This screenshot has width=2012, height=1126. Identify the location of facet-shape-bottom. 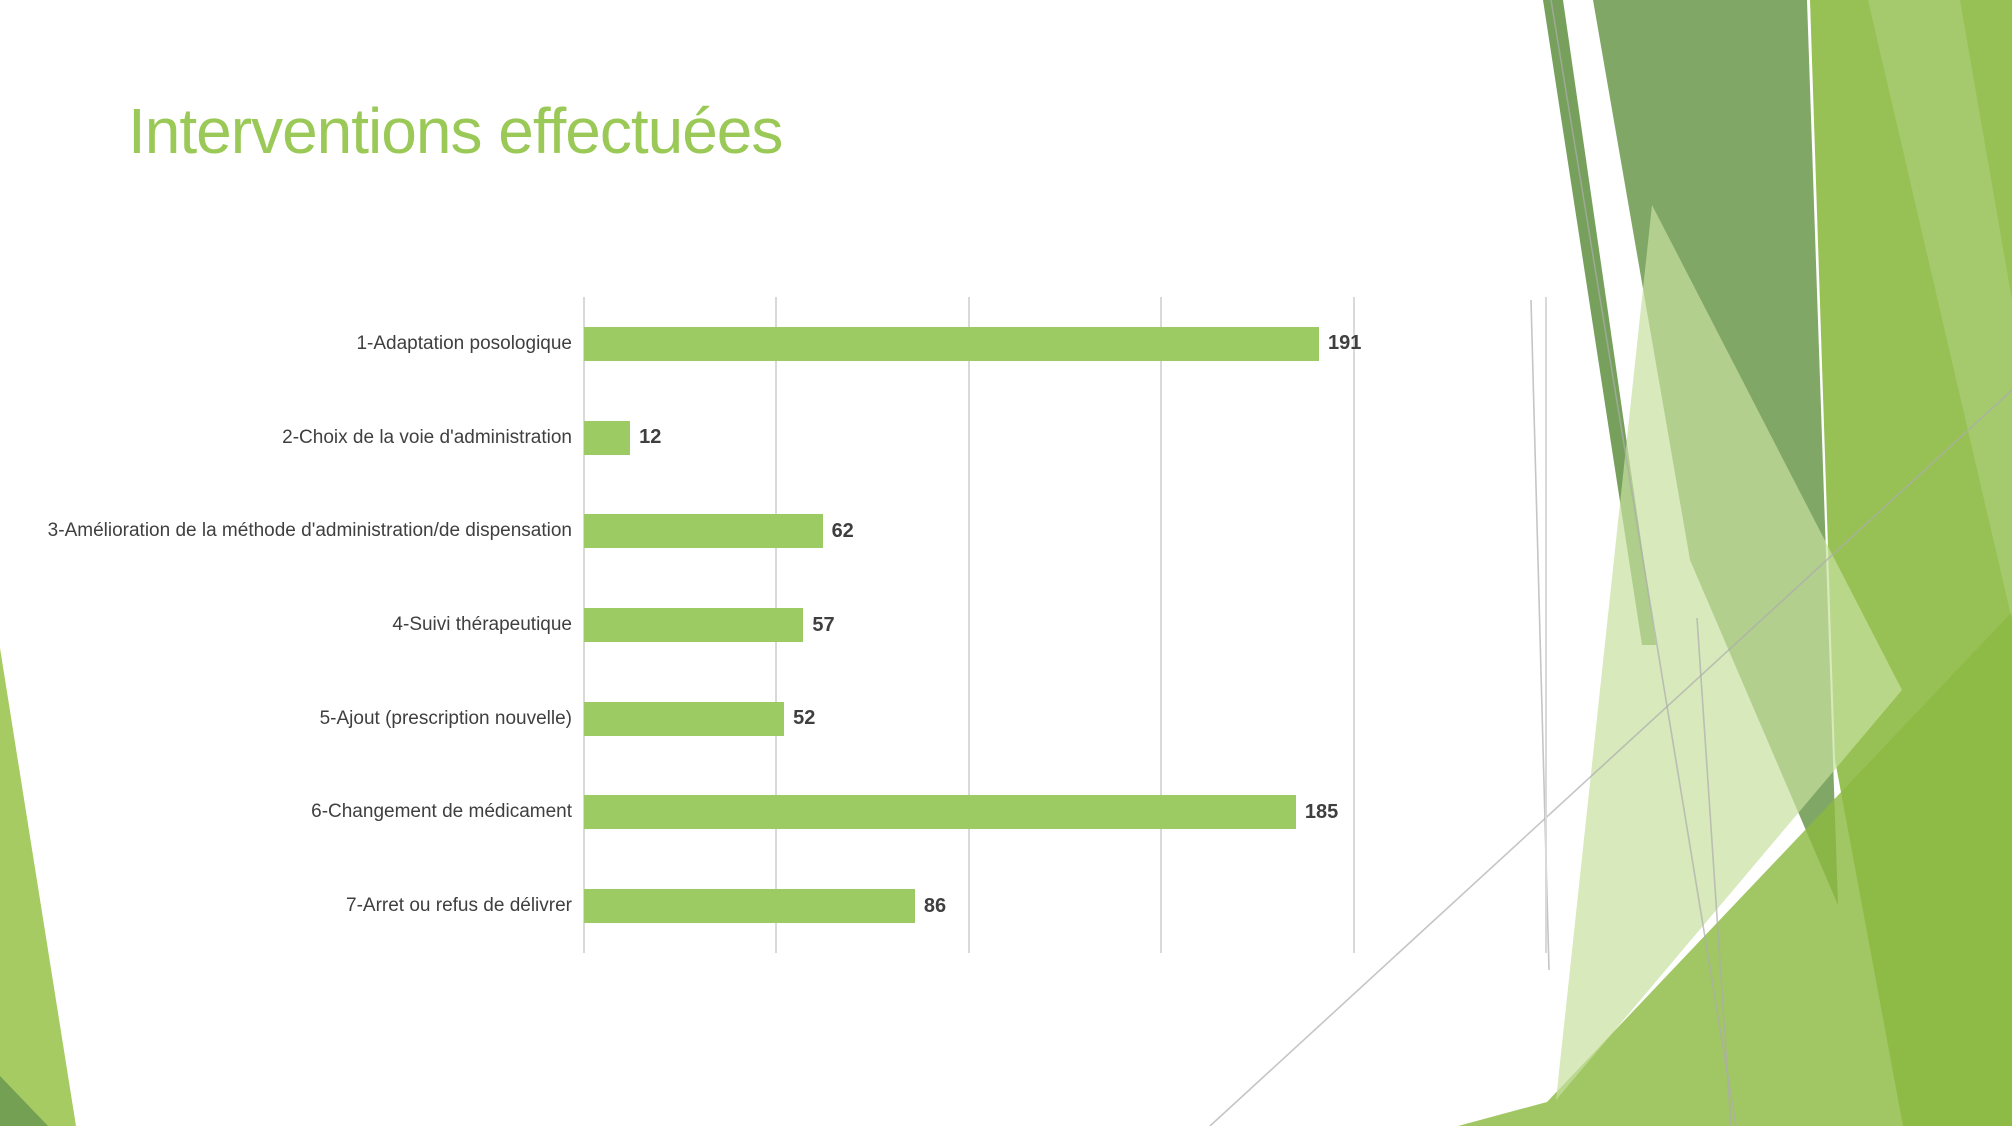
(1735, 869).